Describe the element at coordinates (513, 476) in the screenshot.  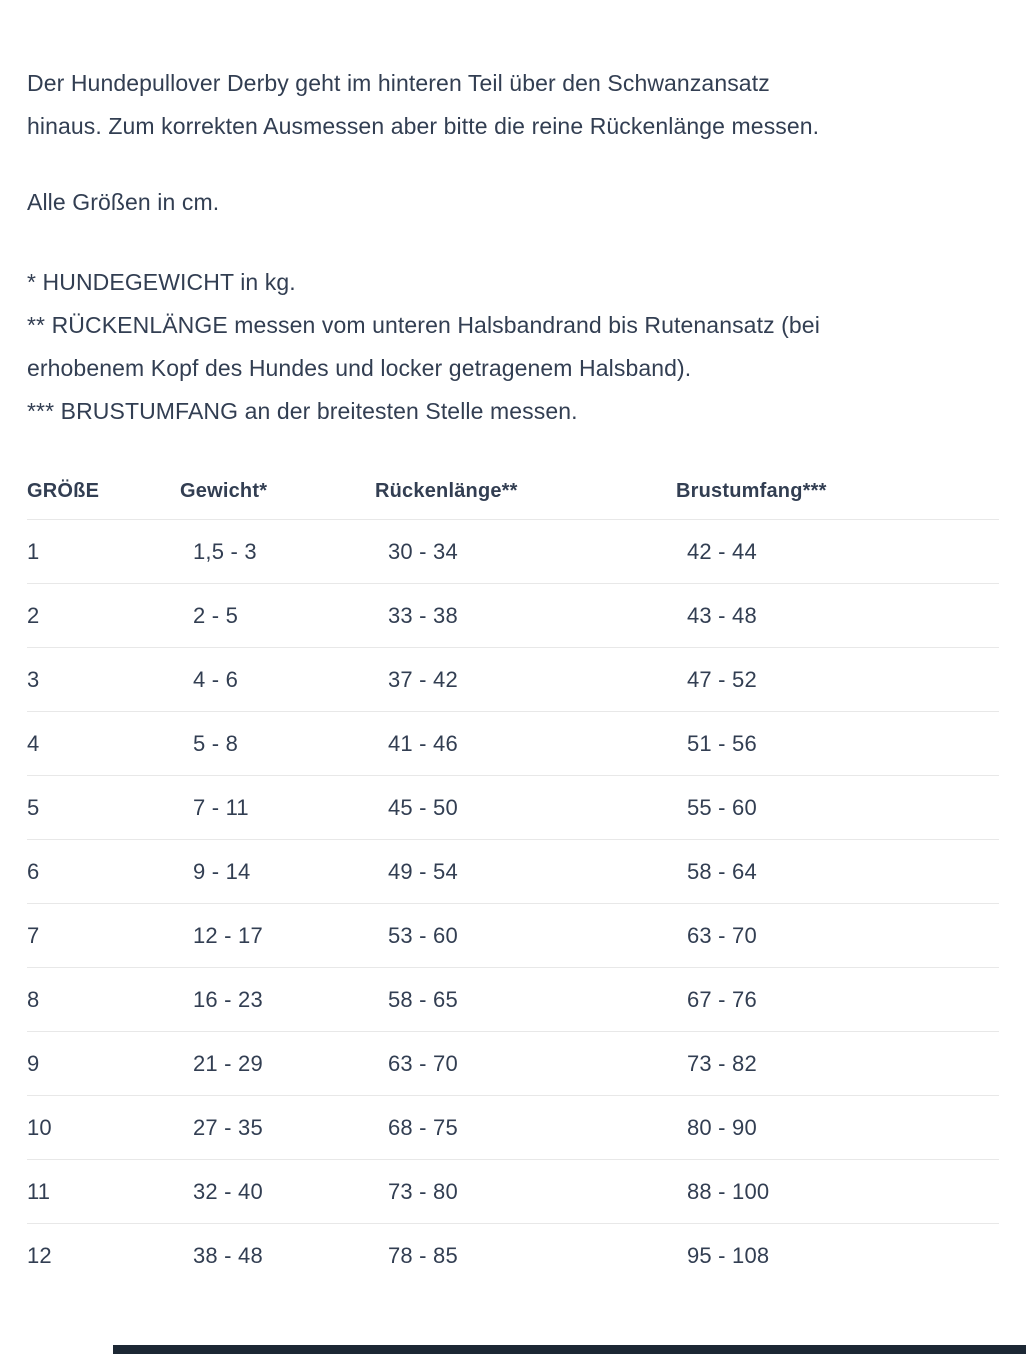
I see `size-table-header-row: GRÖßE Gewicht* Rückenlänge** Brustumfang***` at that location.